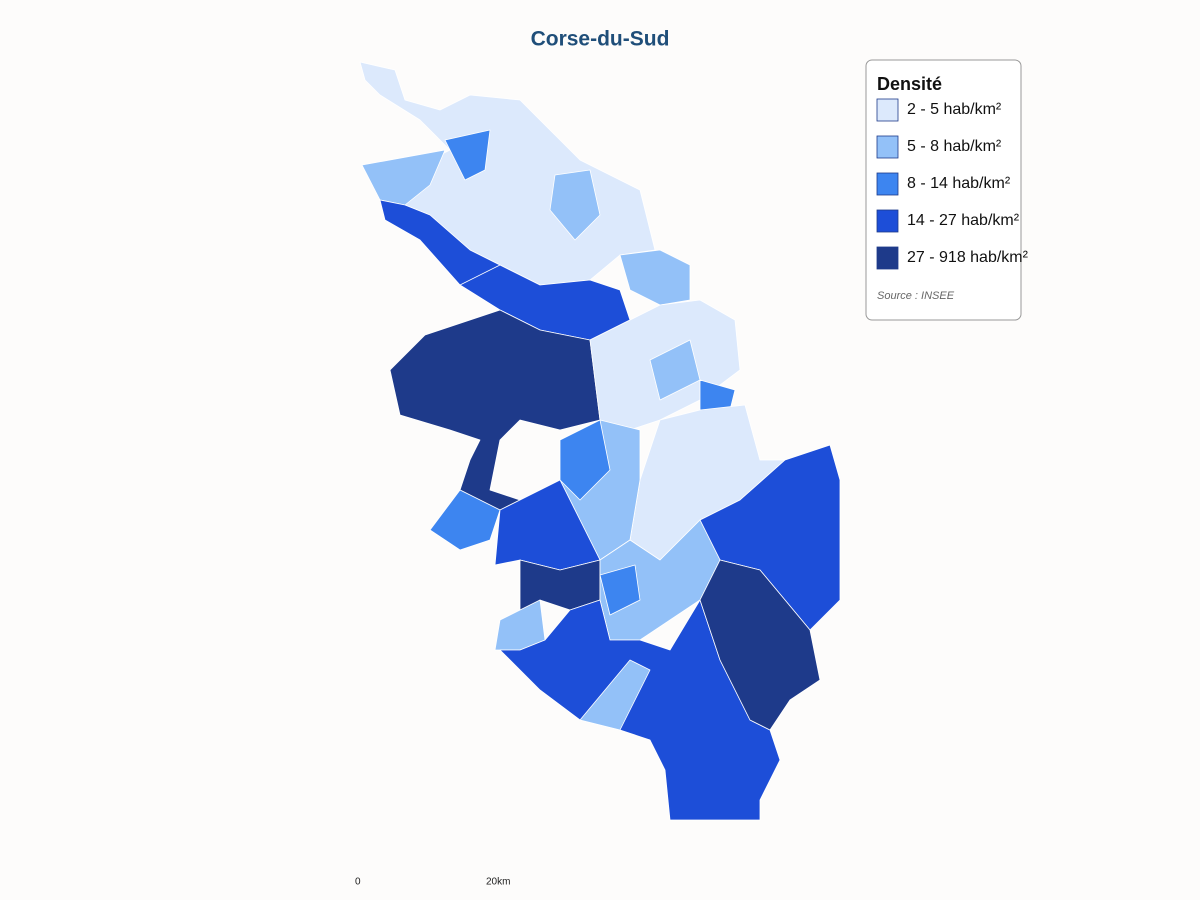  Describe the element at coordinates (954, 109) in the screenshot. I see `legend-label: 2 - 5 hab/km²` at that location.